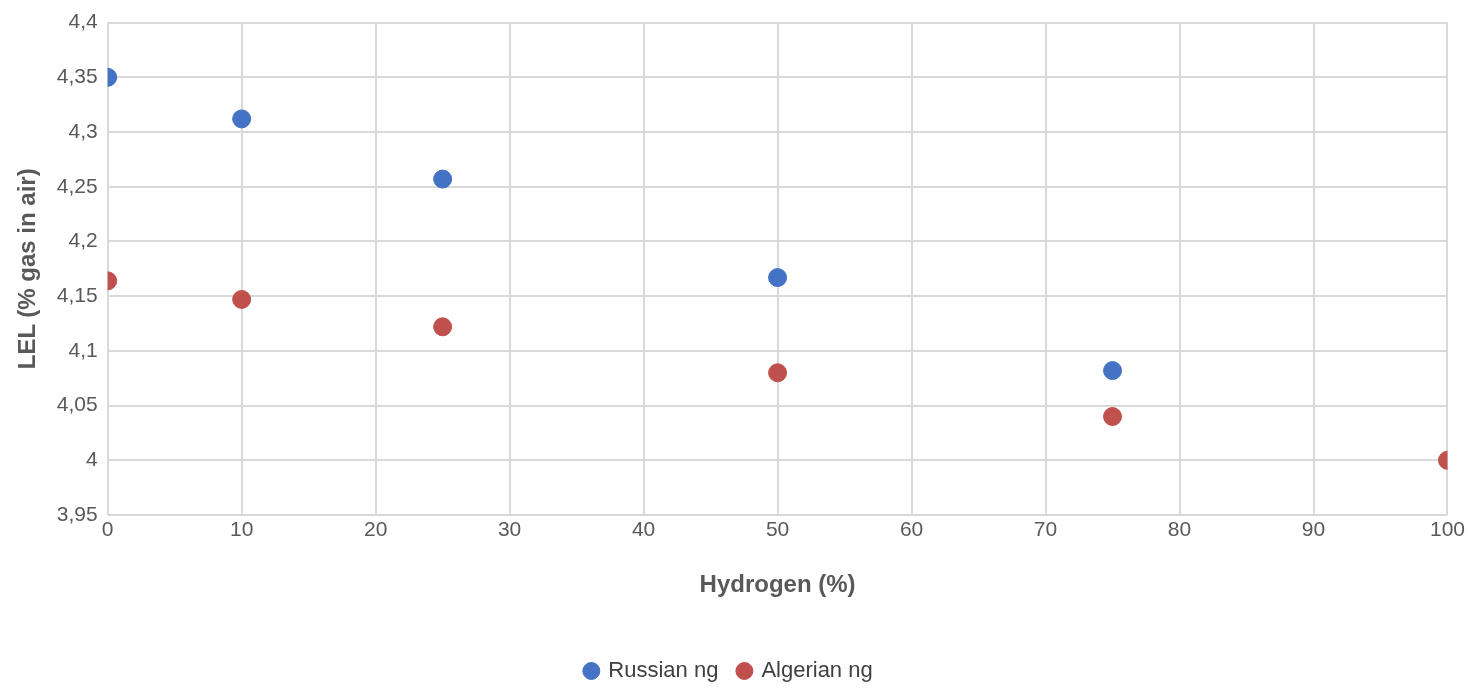 This screenshot has width=1468, height=697. I want to click on x-tick-label: 10, so click(241, 529).